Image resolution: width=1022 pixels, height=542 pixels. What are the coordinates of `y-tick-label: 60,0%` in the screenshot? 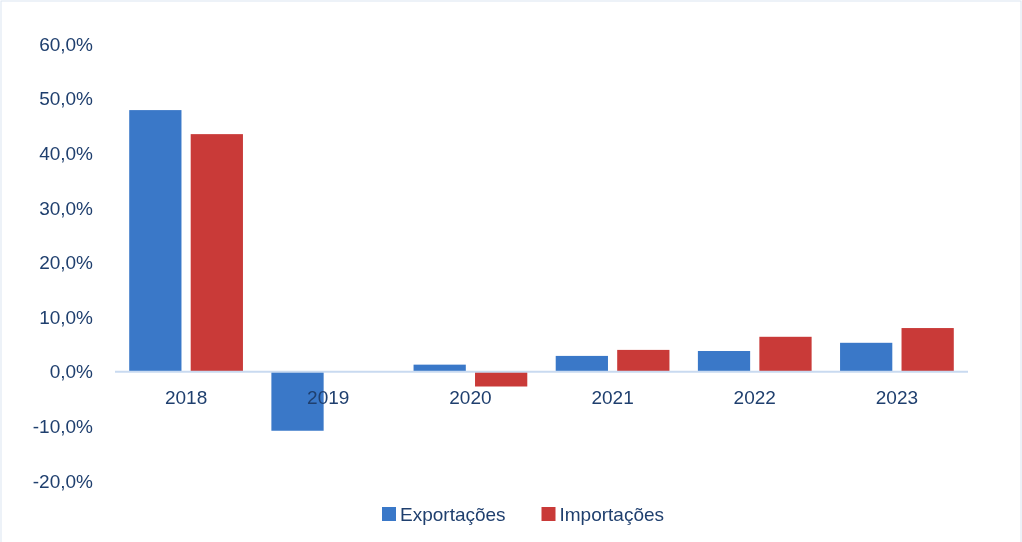 It's located at (66, 44).